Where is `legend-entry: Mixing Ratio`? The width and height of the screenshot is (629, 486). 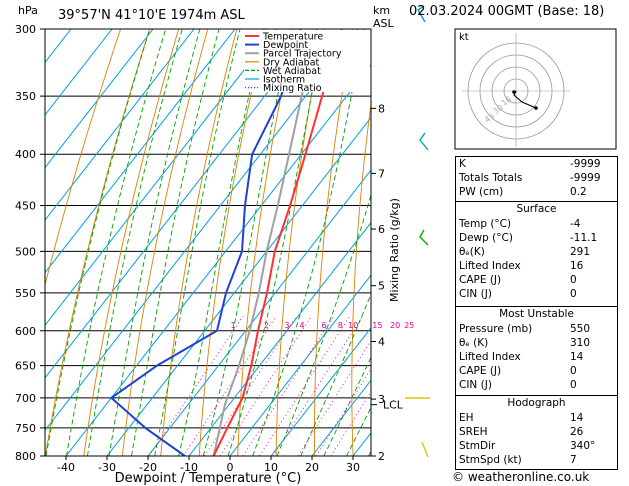
legend-entry: Mixing Ratio is located at coordinates (292, 88).